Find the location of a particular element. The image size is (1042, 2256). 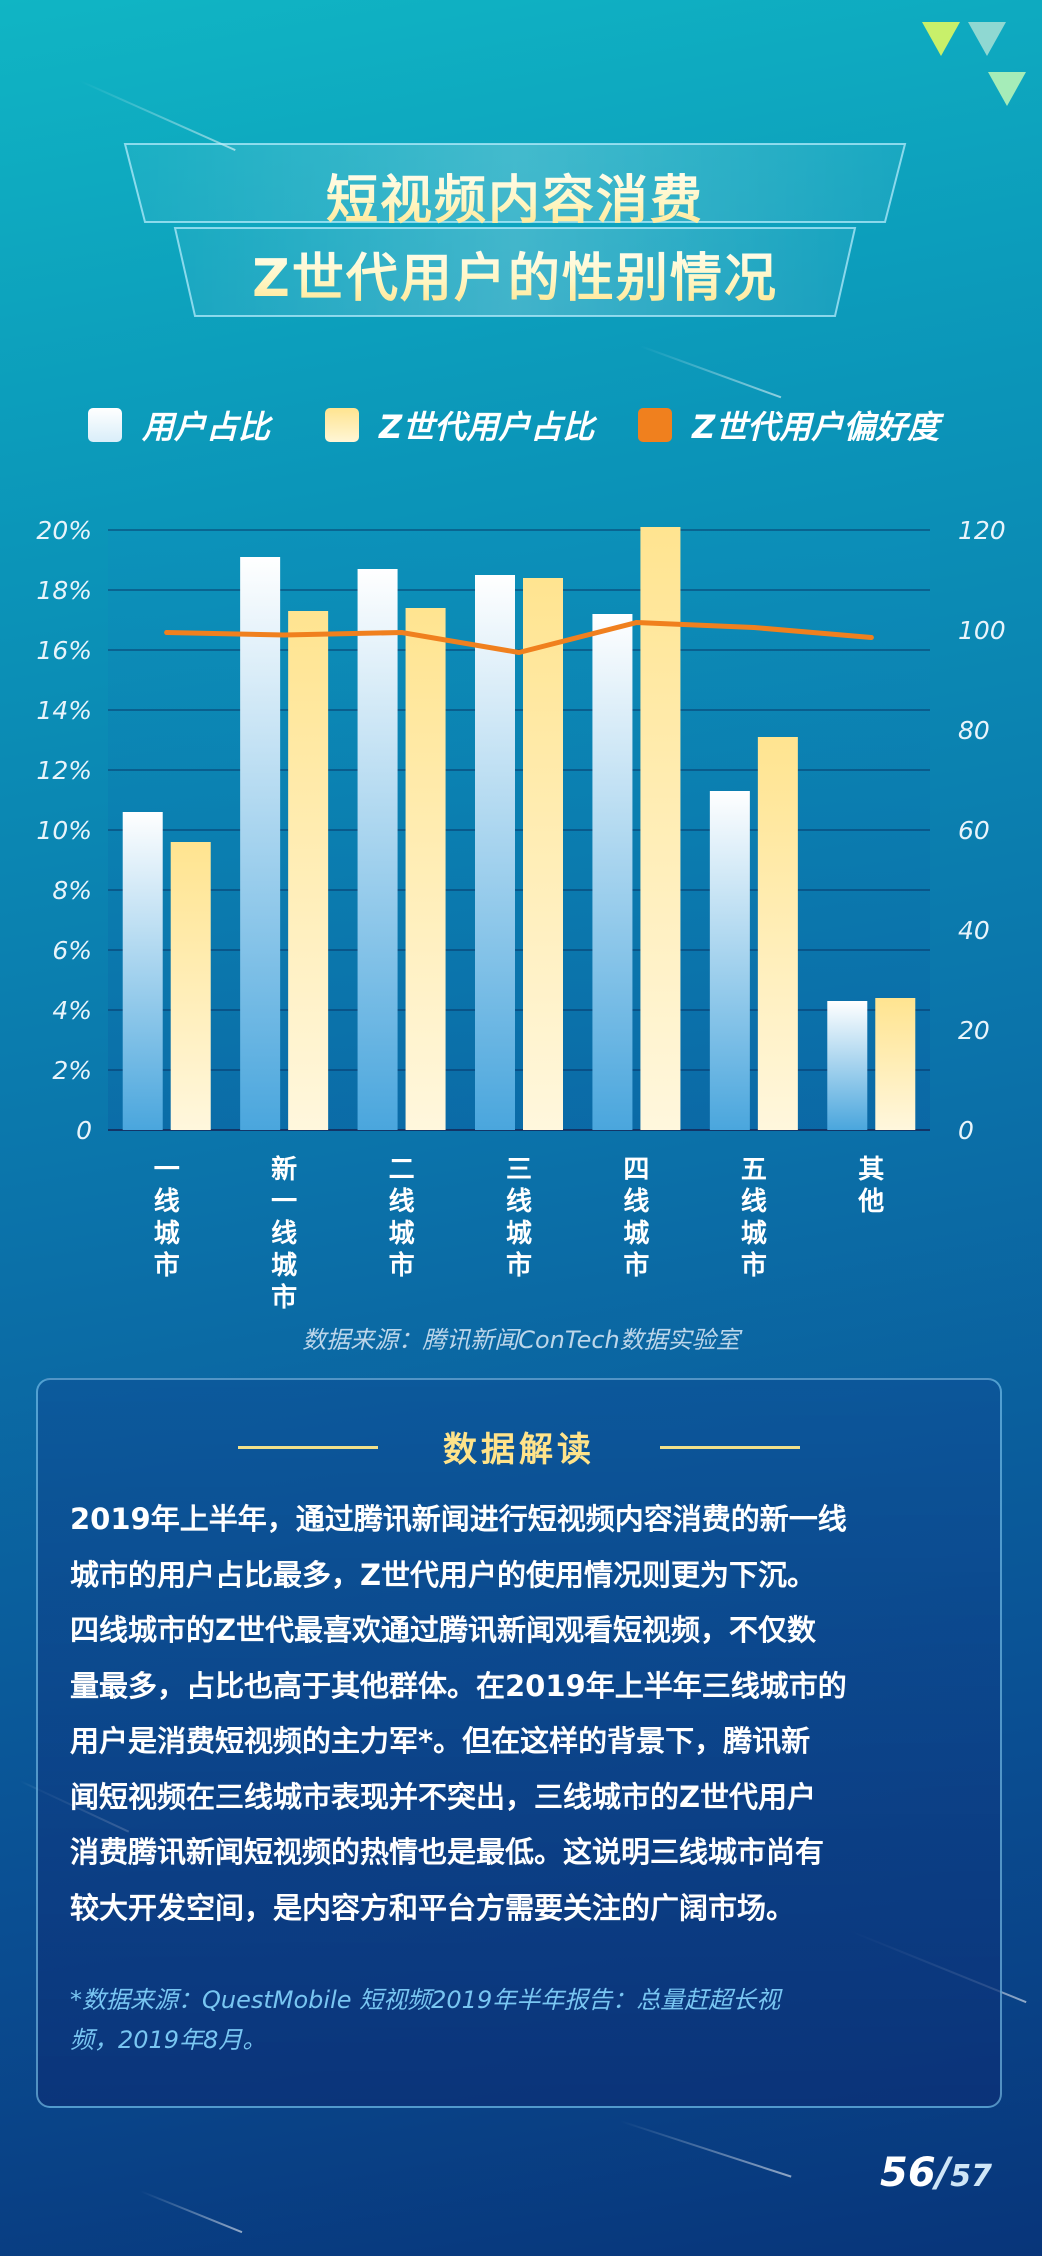

right-axis-tick-label: 80 is located at coordinates (974, 730).